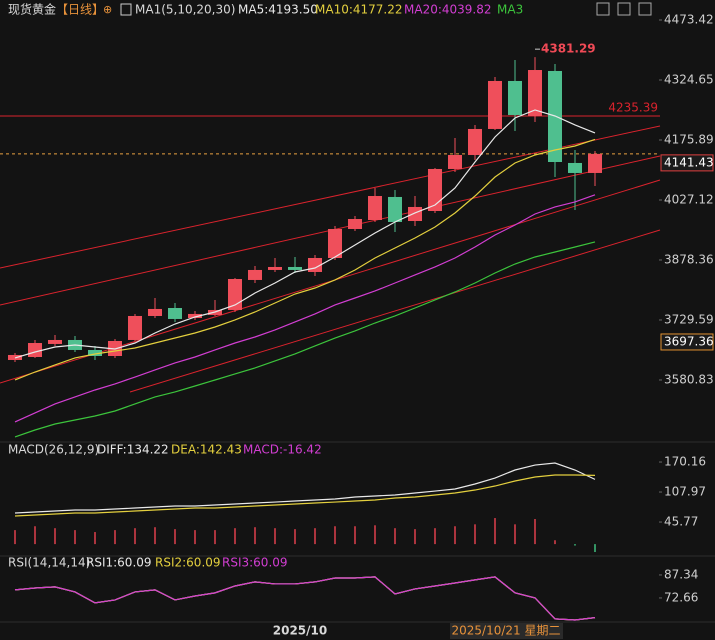  What do you see at coordinates (689, 79) in the screenshot?
I see `y-tick-label: 4324.65` at bounding box center [689, 79].